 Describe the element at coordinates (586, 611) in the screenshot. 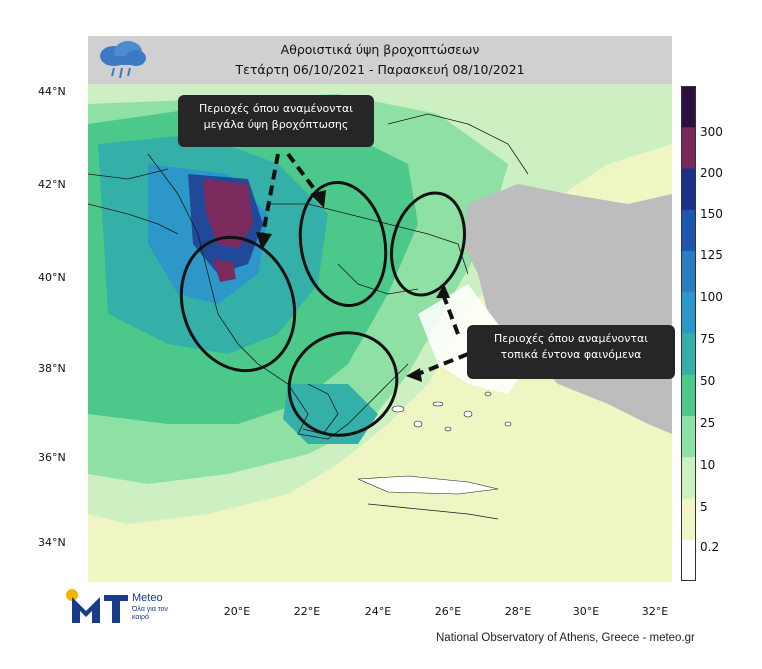

I see `lon-label: 30°E` at that location.